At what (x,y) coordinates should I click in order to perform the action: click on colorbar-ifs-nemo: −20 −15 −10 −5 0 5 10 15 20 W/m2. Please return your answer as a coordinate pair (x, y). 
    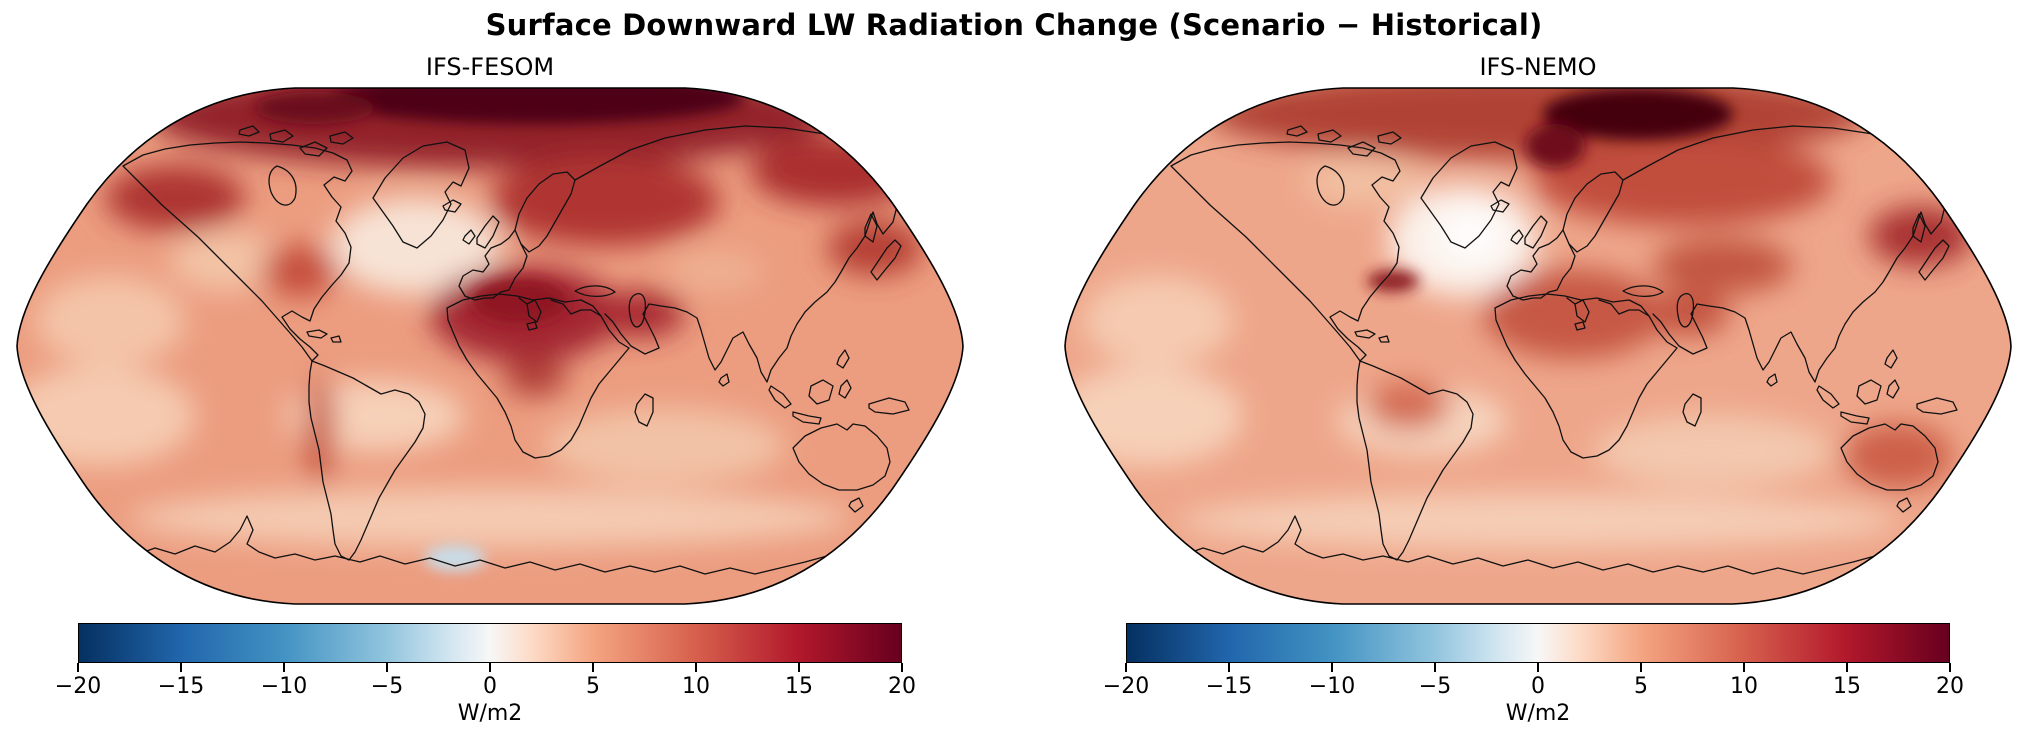
    Looking at the image, I should click on (1533, 674).